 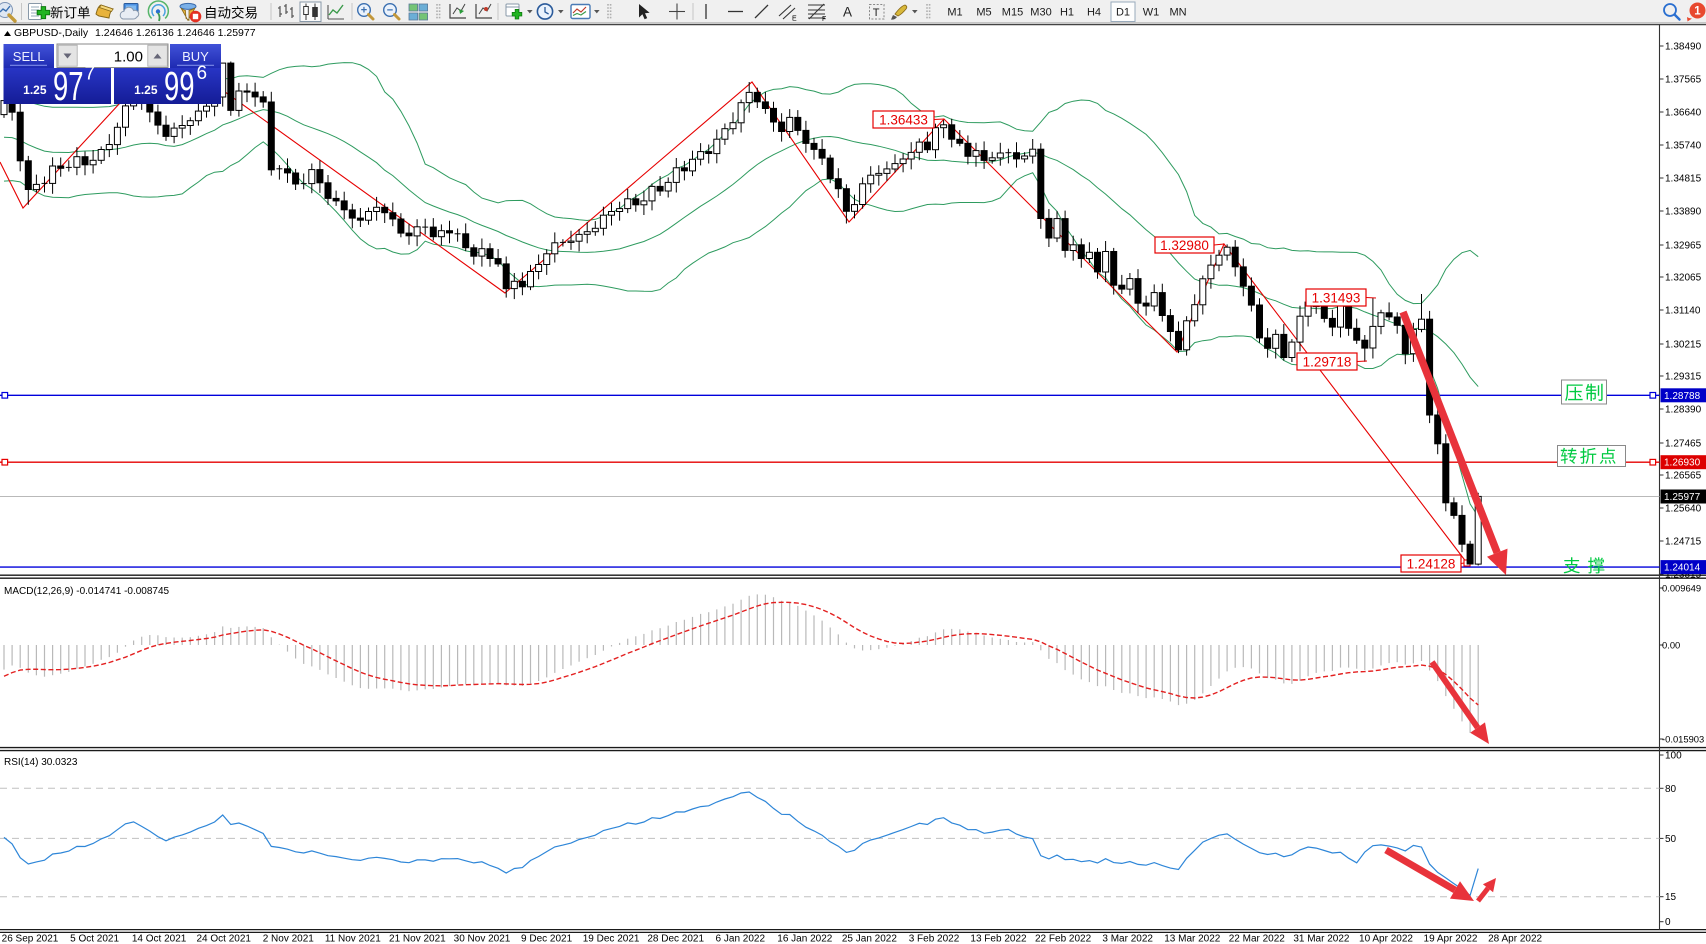 I want to click on svg-text: H1, so click(x=1067, y=13).